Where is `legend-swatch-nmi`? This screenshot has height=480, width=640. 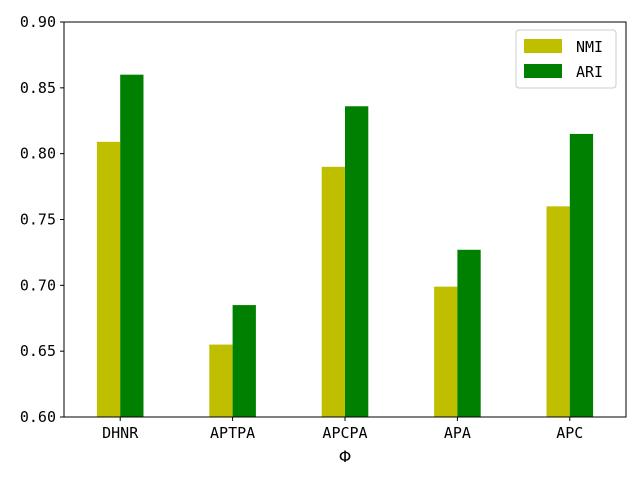
legend-swatch-nmi is located at coordinates (543, 46).